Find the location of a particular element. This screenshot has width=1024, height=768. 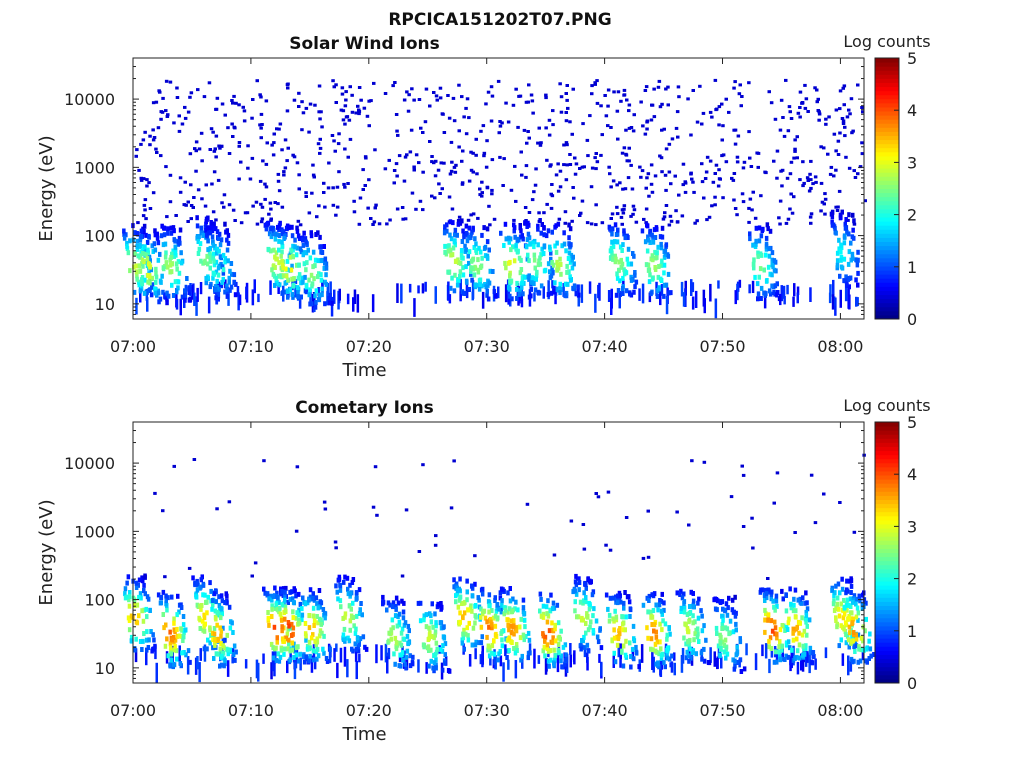

y-tick-label: 10000 is located at coordinates (89, 99).